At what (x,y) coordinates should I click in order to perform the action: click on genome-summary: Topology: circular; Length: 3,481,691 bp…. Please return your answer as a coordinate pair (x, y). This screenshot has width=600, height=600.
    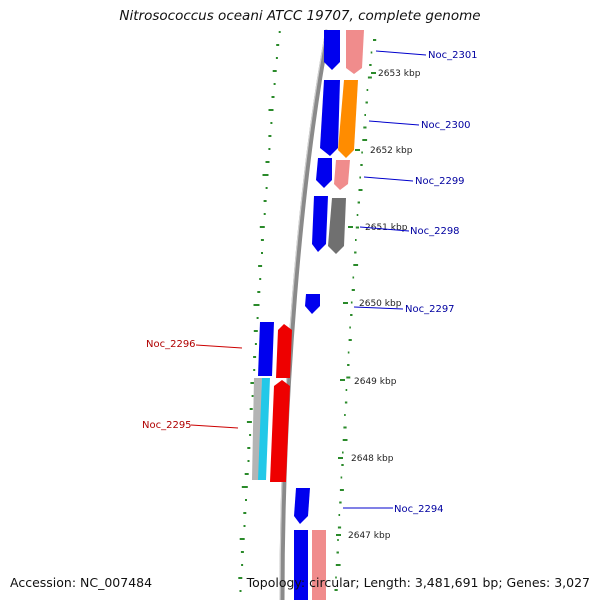
    Looking at the image, I should click on (418, 582).